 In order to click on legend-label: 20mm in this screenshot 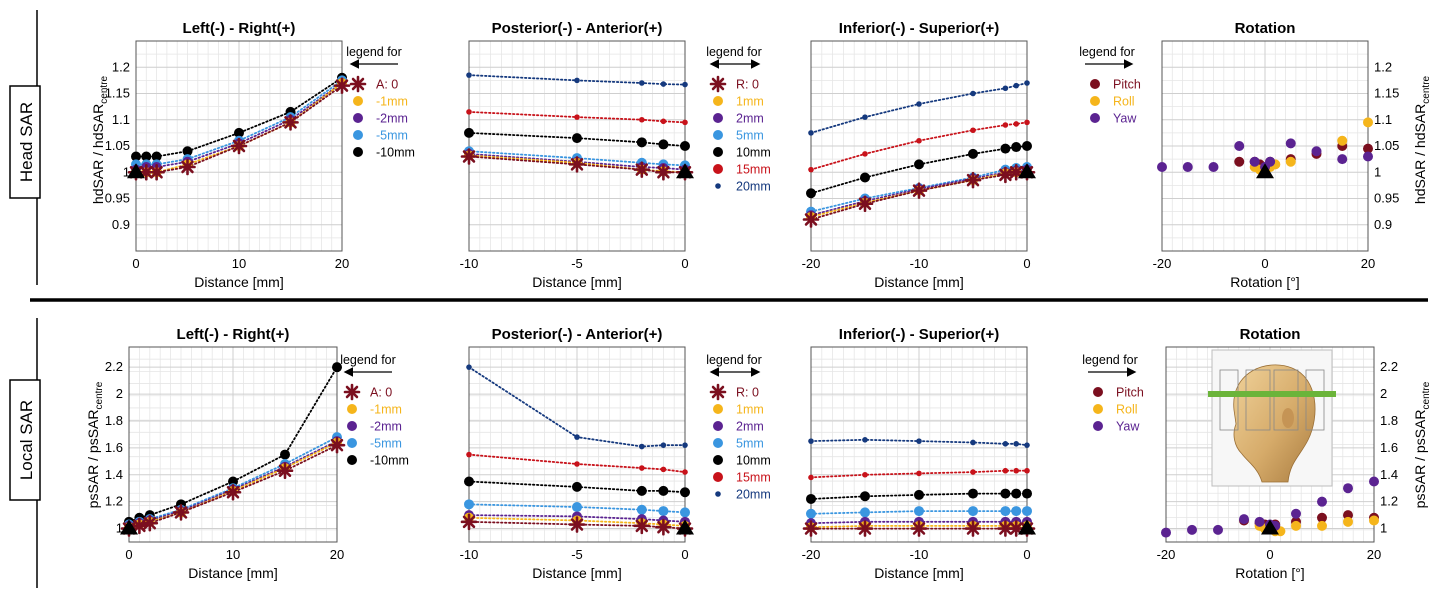, I will do `click(753, 495)`.